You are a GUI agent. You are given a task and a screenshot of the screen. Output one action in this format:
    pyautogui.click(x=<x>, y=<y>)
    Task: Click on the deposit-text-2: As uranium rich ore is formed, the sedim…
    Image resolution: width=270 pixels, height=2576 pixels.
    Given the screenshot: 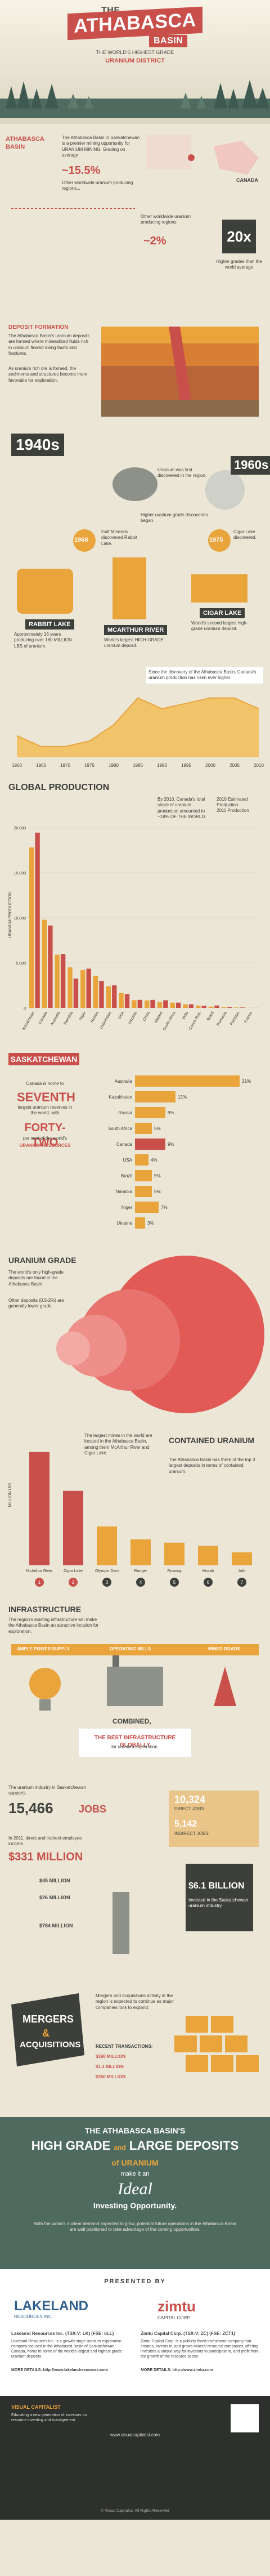 What is the action you would take?
    pyautogui.click(x=48, y=374)
    